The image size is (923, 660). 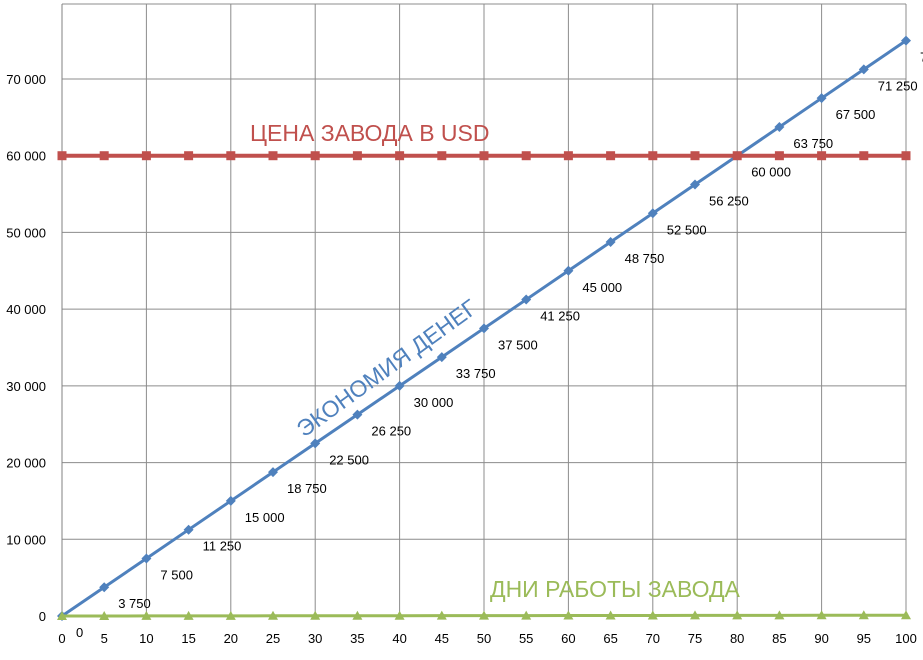 I want to click on x-tick-label: 80, so click(x=737, y=638).